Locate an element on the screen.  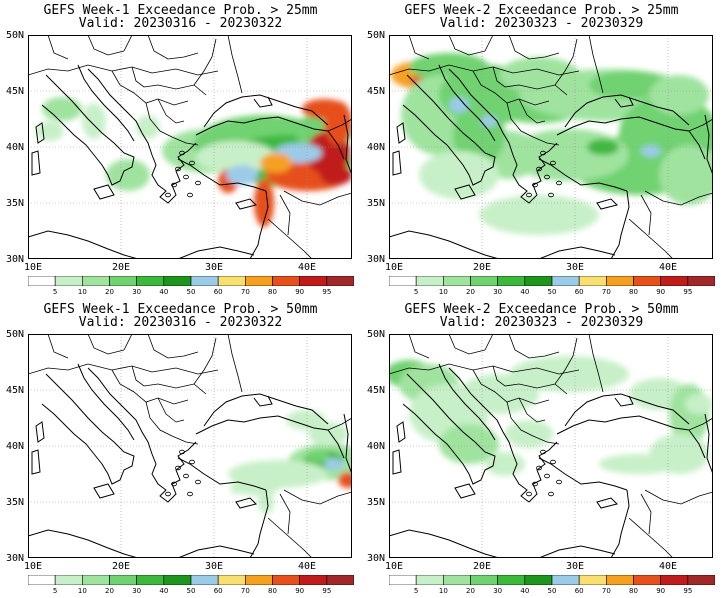
colorbar-tick-label: 20 is located at coordinates (470, 292).